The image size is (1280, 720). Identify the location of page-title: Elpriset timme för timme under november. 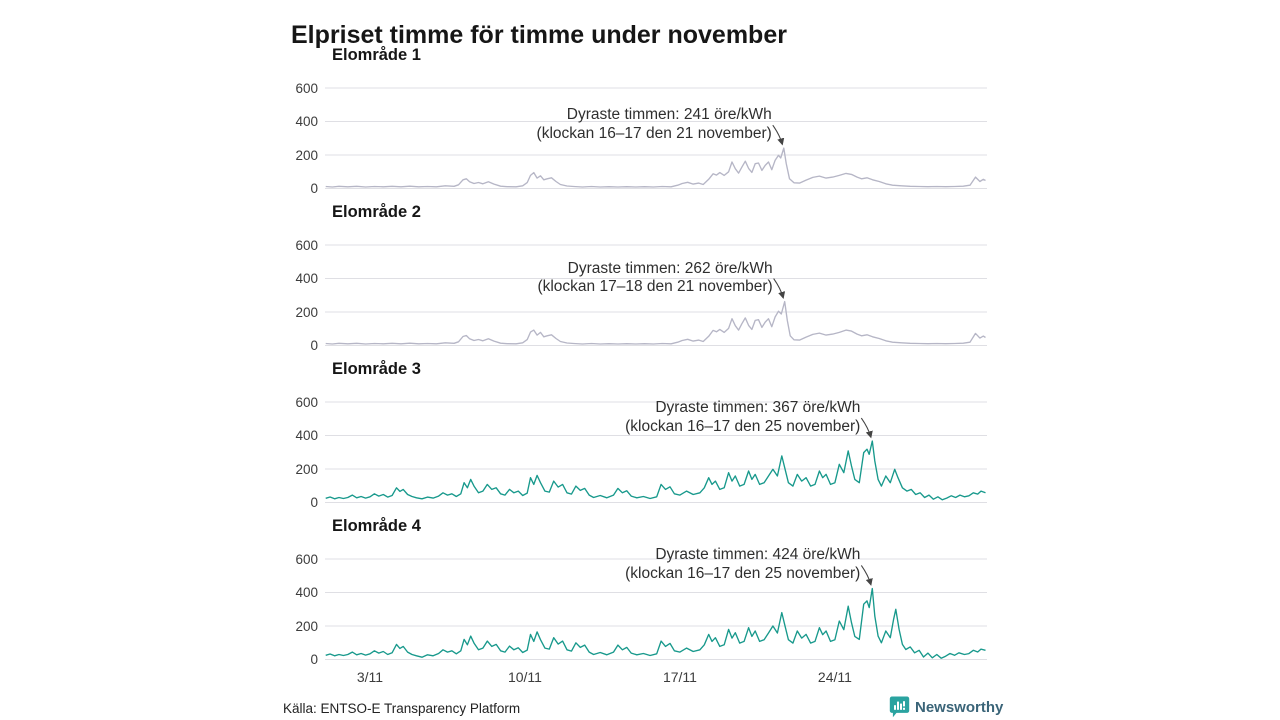
(539, 34).